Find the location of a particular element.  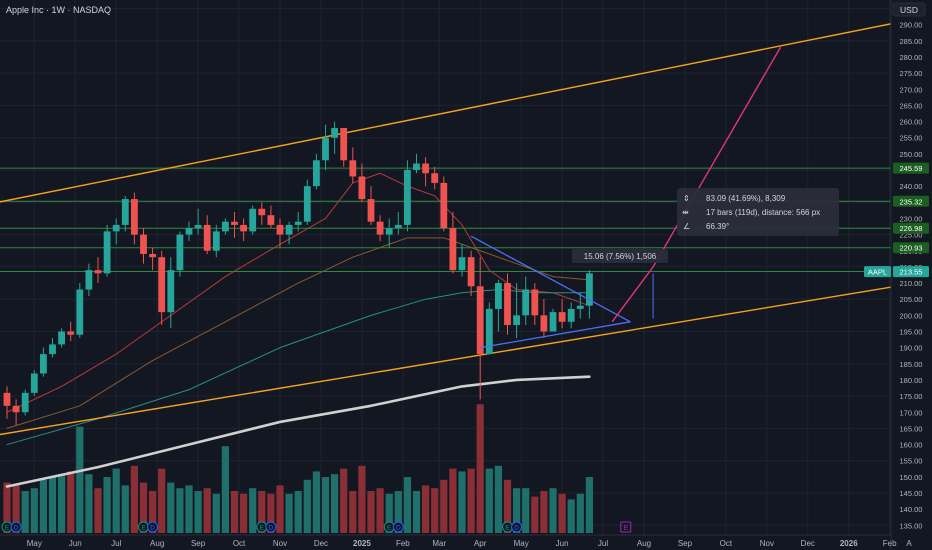

price-tick-label: 150.00 is located at coordinates (911, 477).